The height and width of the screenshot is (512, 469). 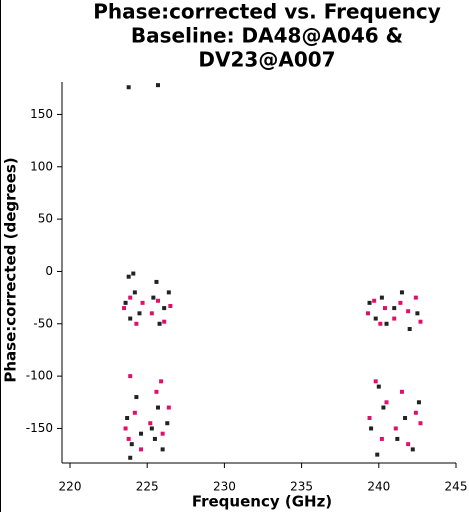 I want to click on chart-title: Baseline: DA48@A046 &, so click(x=267, y=36).